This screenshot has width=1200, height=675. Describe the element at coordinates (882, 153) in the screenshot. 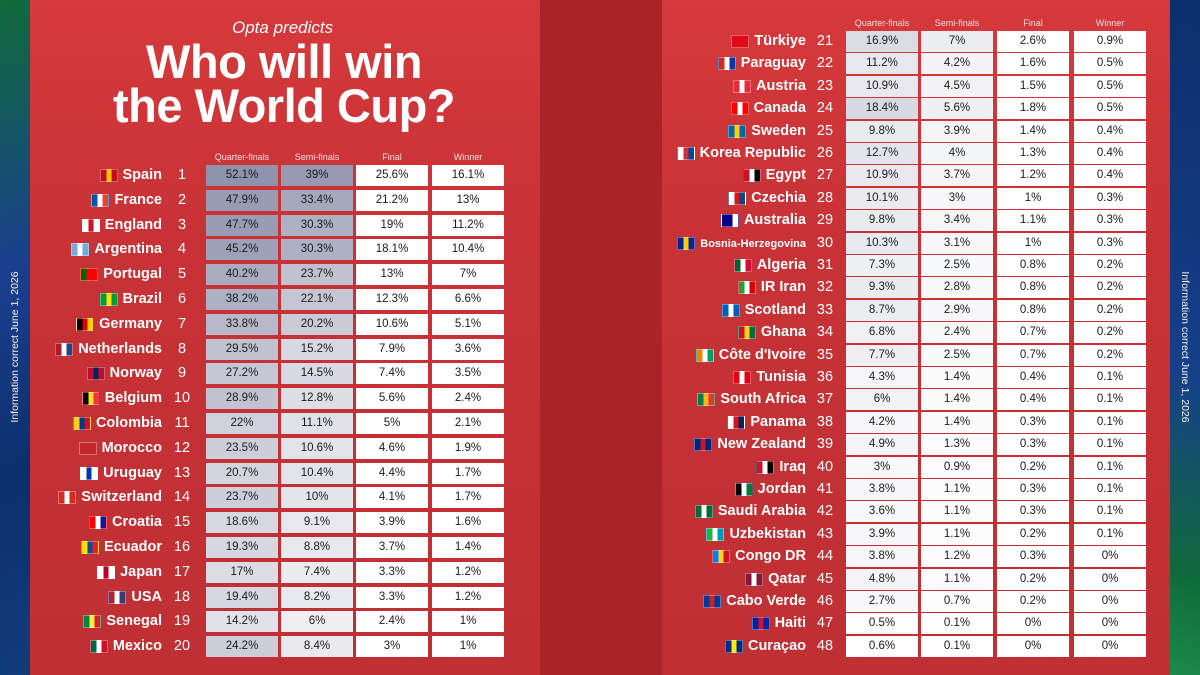

I see `value-cell: 12.7%` at that location.